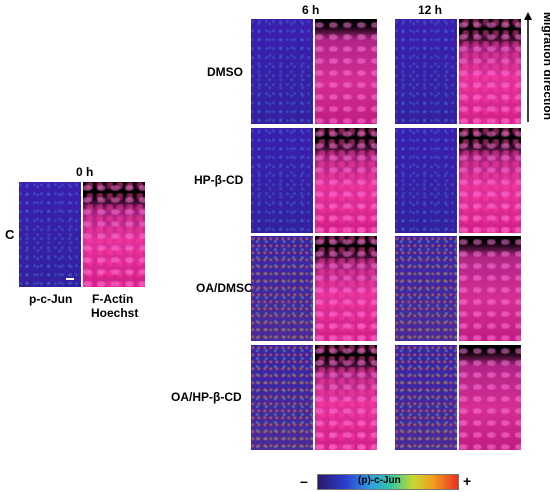 This screenshot has height=492, width=550. I want to click on image-6h-dmso-cjun, so click(282, 71).